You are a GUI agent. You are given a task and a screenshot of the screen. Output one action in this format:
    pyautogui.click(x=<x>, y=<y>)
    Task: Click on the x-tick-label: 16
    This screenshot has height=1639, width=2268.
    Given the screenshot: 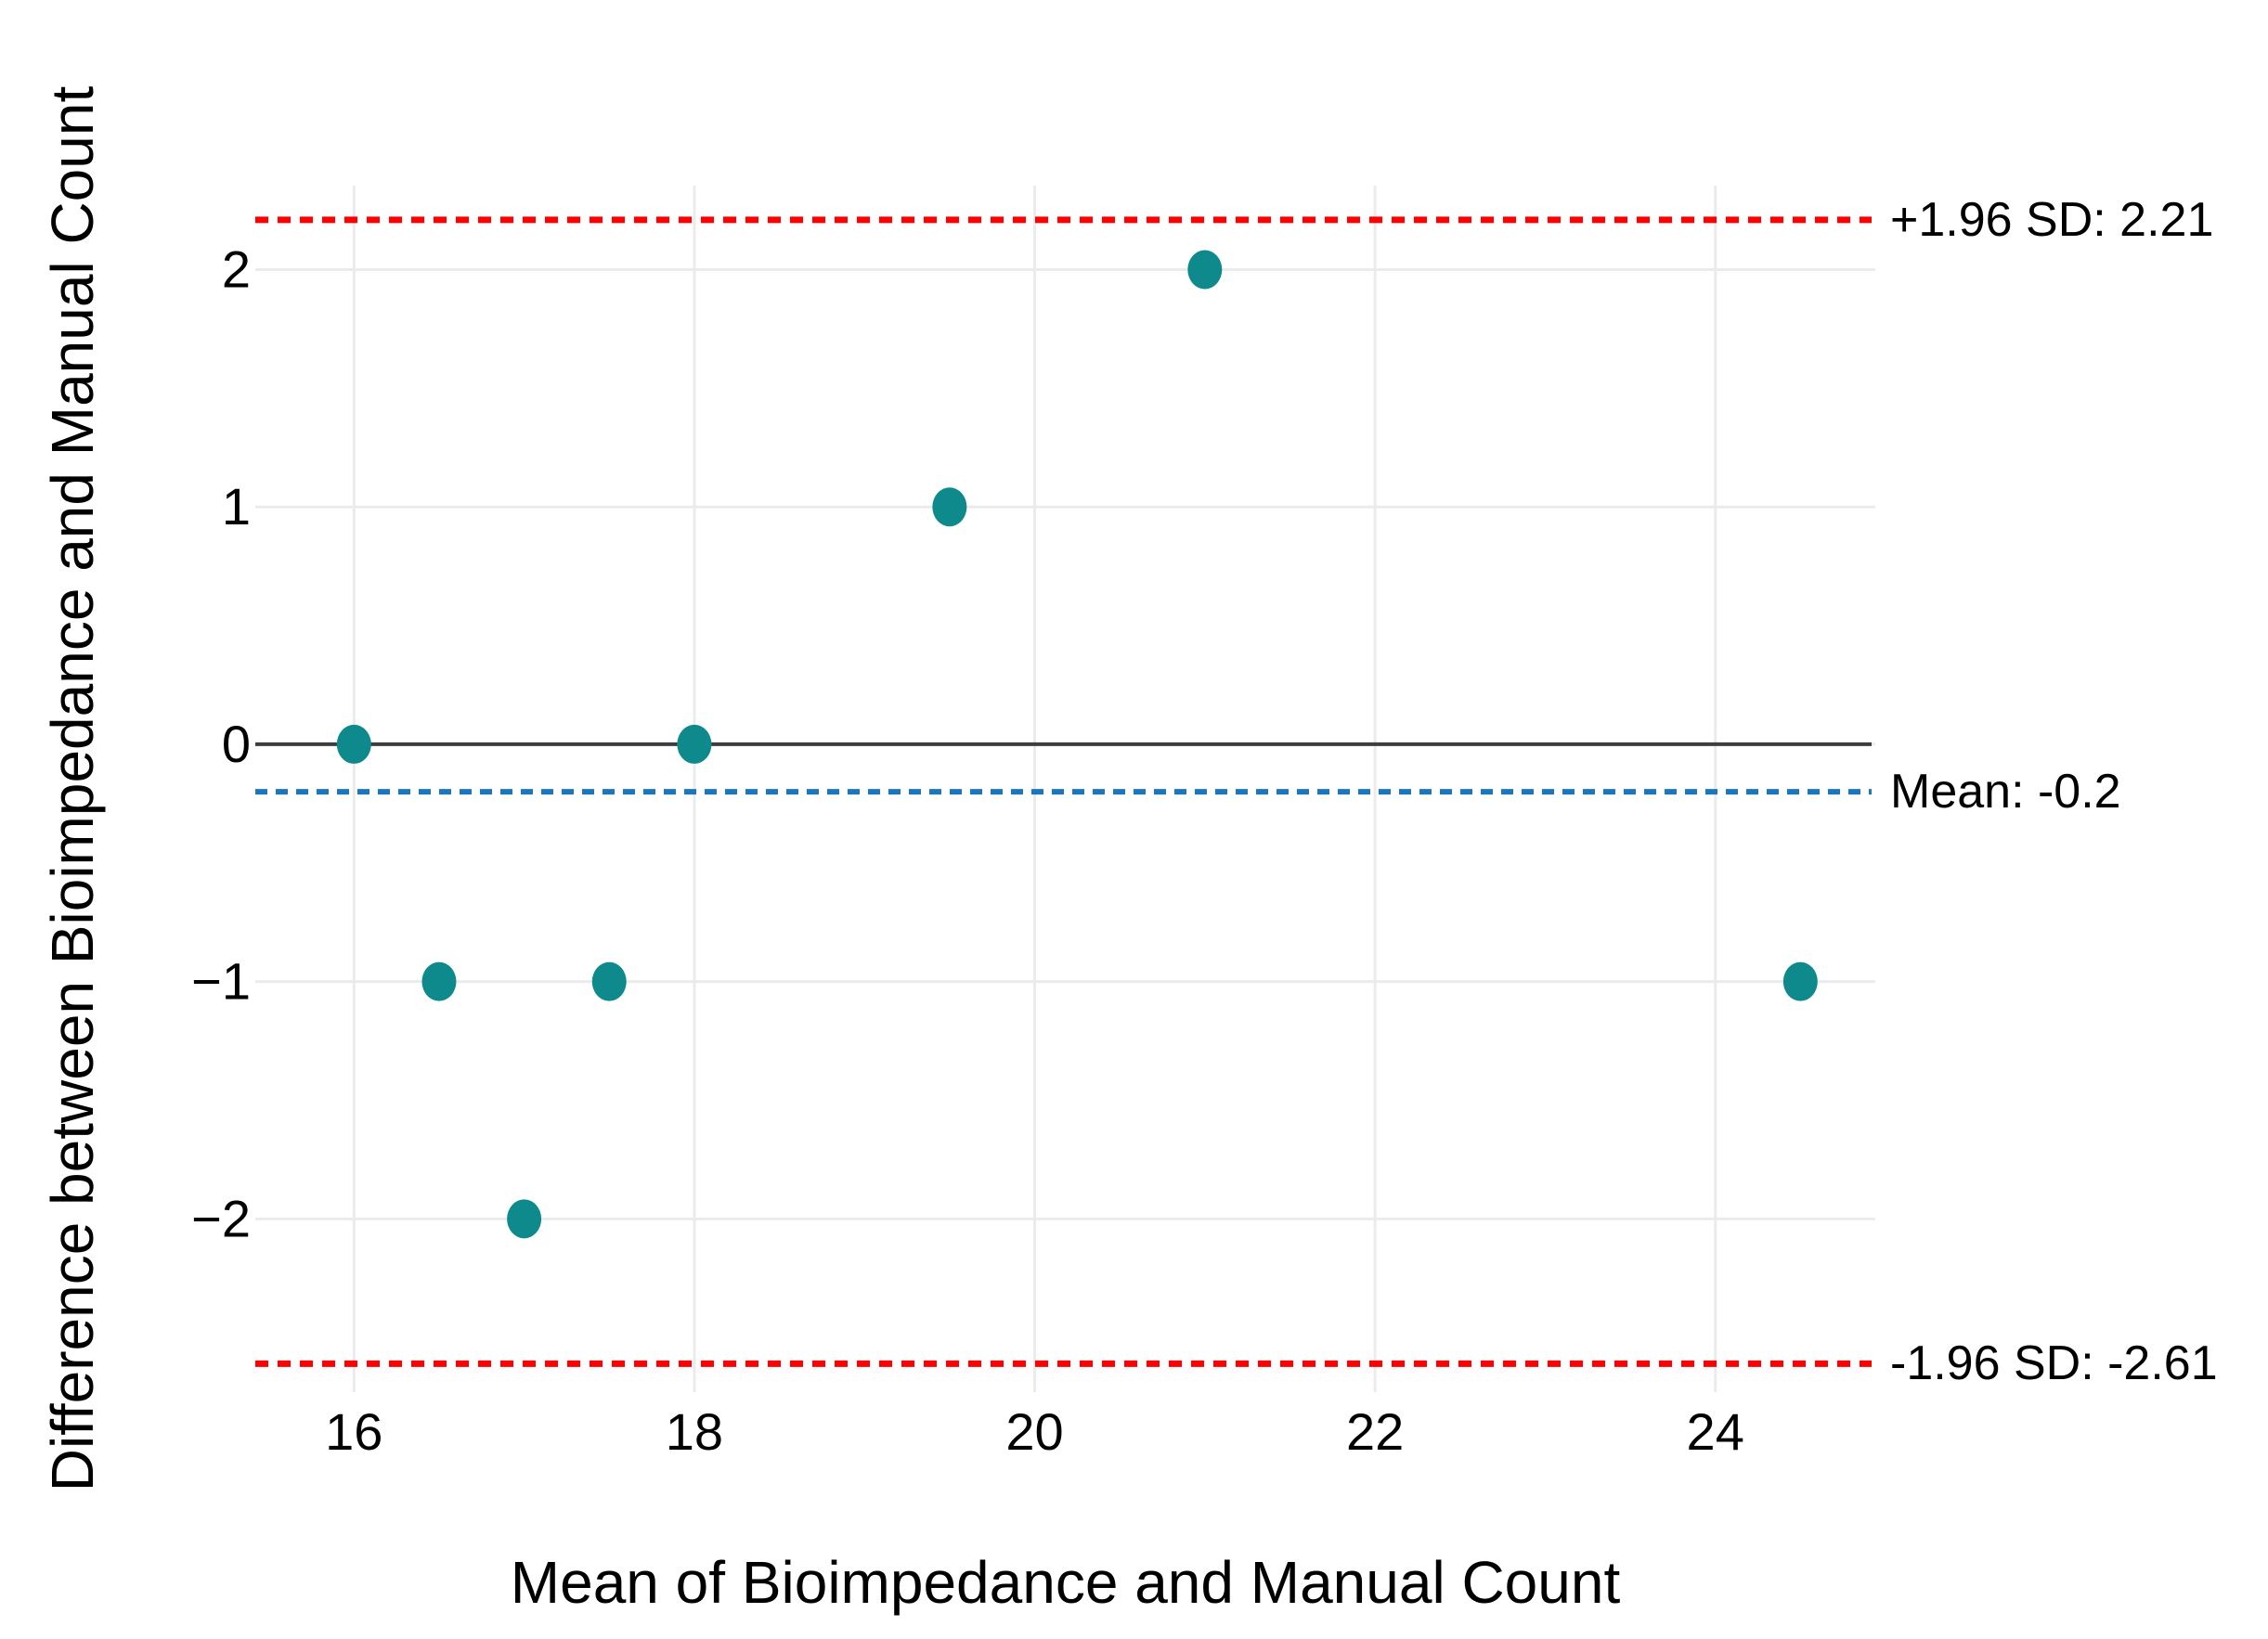 What is the action you would take?
    pyautogui.click(x=353, y=1431)
    